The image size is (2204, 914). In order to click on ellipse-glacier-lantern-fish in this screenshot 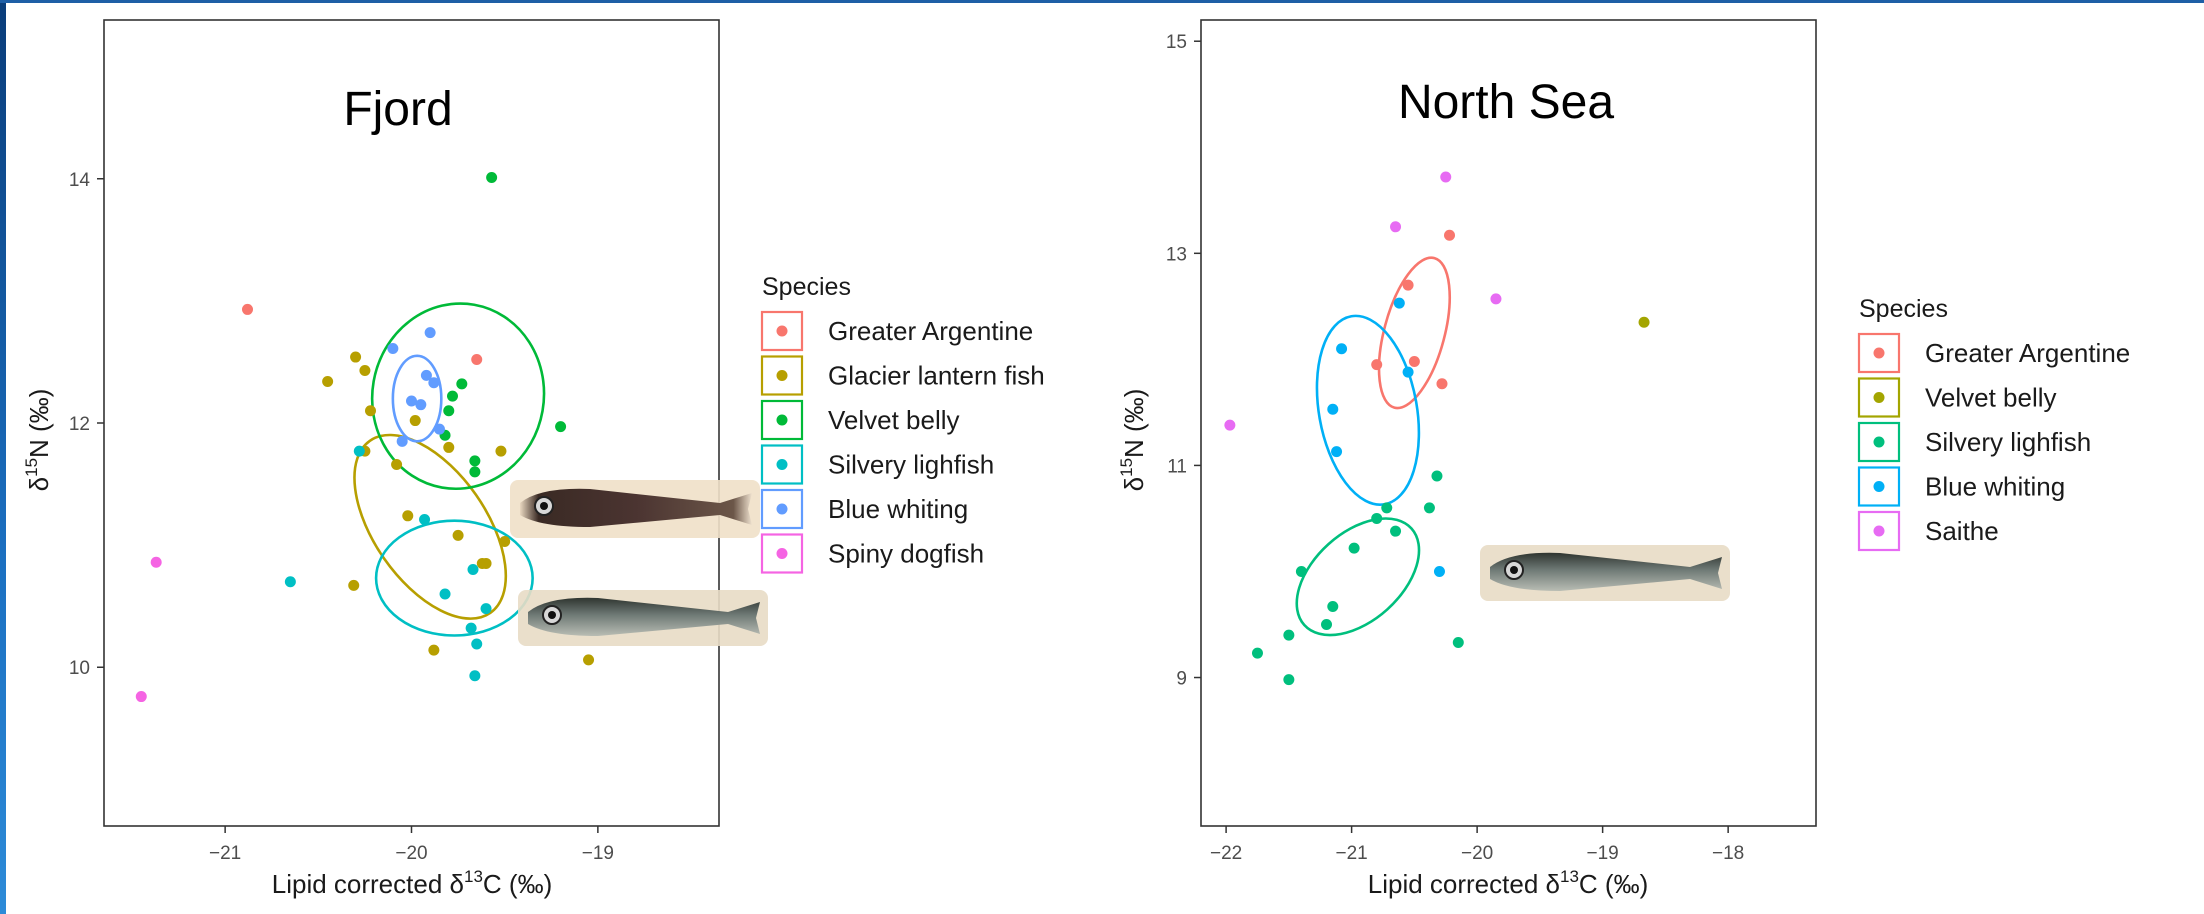, I will do `click(430, 526)`.